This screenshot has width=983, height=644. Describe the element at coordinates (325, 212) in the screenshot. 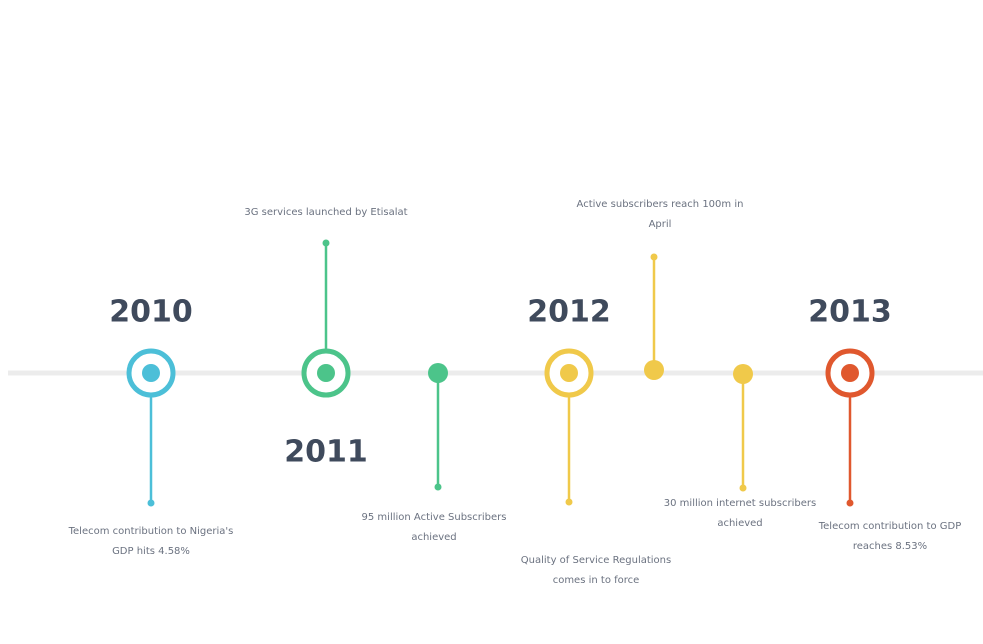

I see `event-text: 3G services launched by Etisalat` at that location.